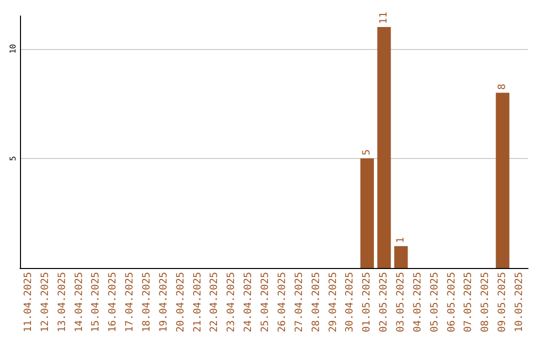 The image size is (540, 340). Describe the element at coordinates (79, 302) in the screenshot. I see `x-tick-label: 14.04.2025` at that location.